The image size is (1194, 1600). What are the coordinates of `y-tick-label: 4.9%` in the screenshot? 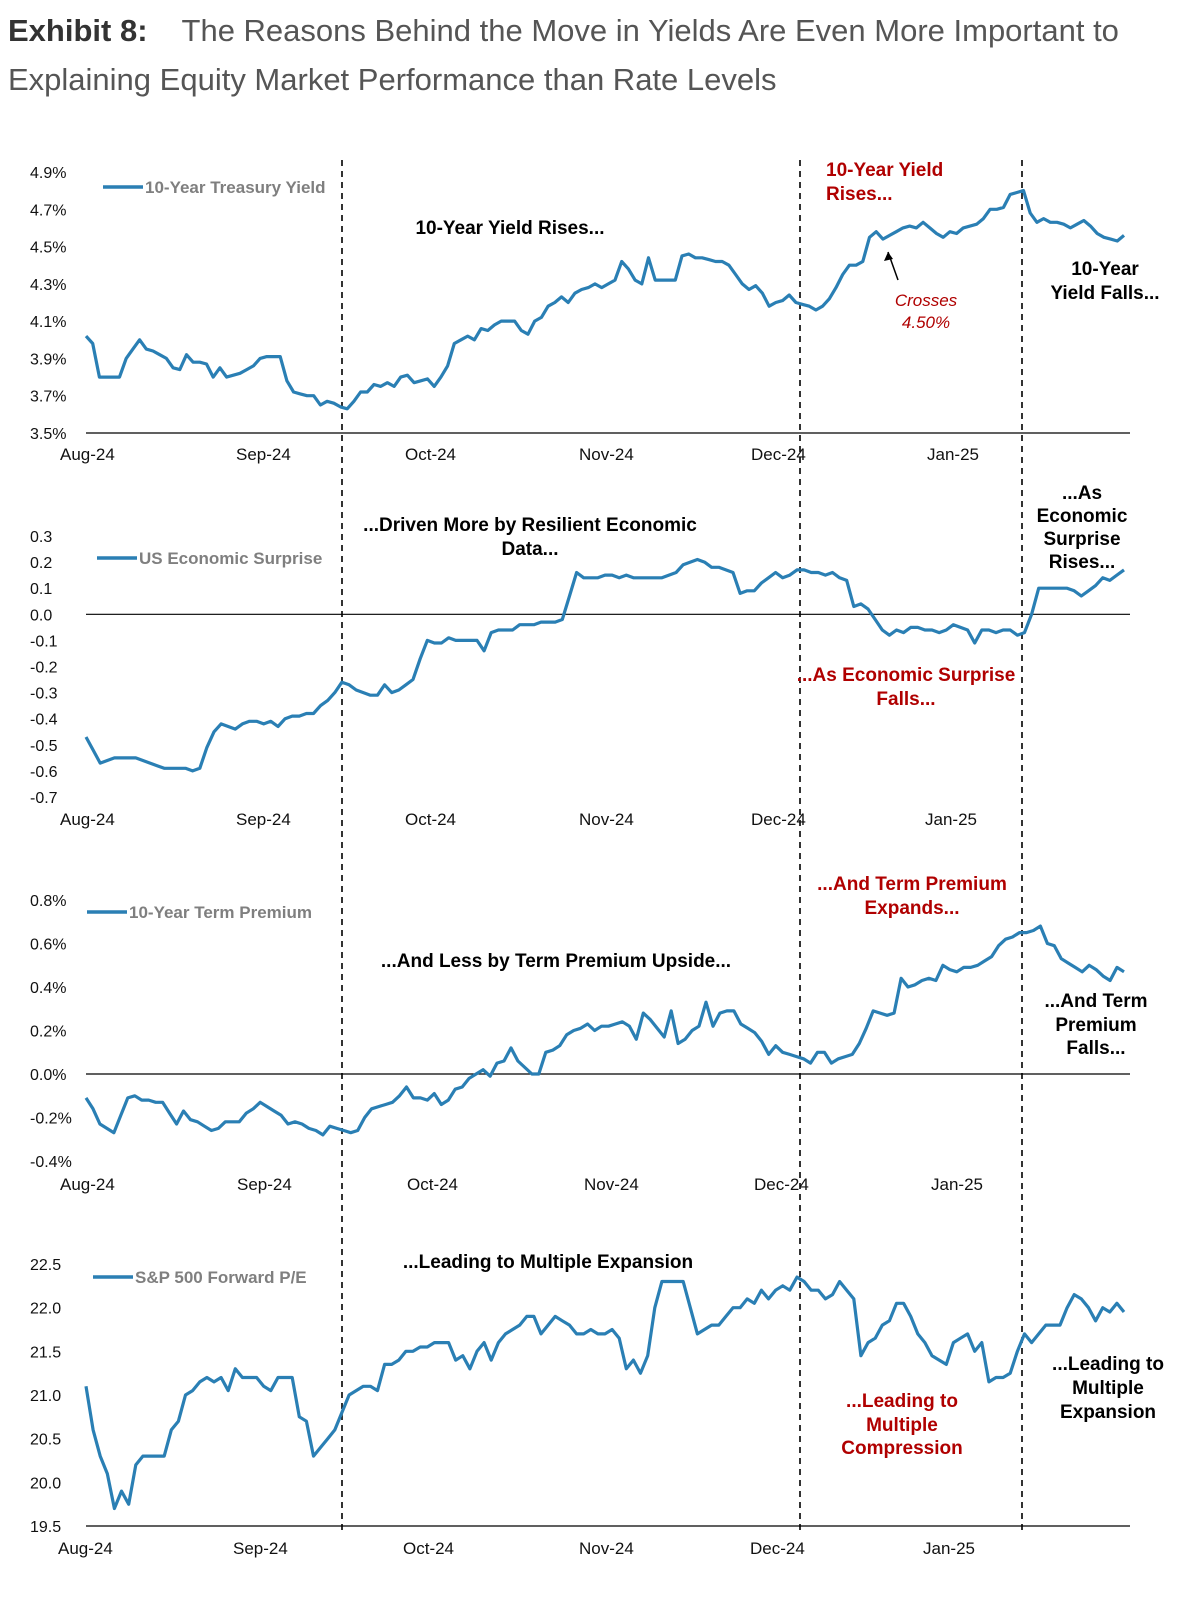 It's located at (48, 173).